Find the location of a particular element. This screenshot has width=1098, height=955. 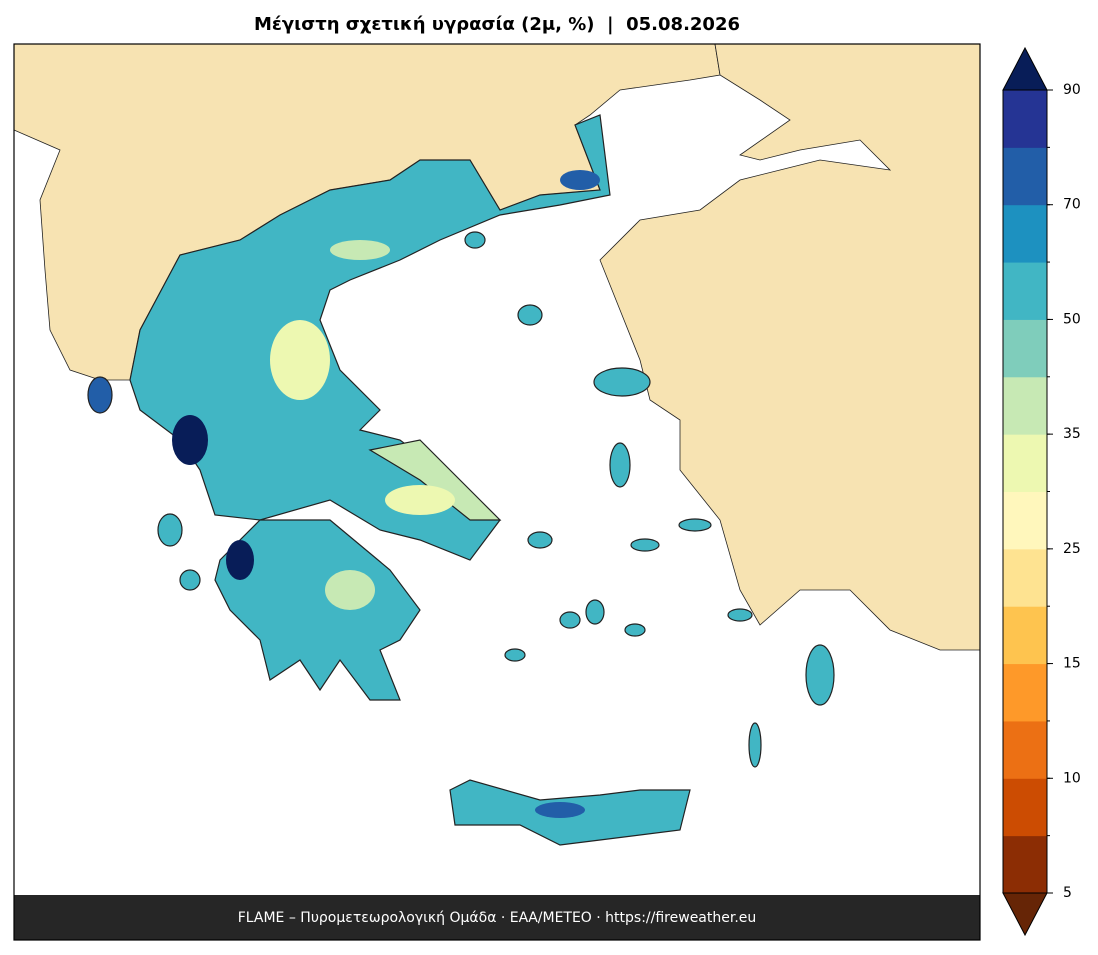

colorbar: 5 10 15 25 35 50 70 90 is located at coordinates (1041, 491).